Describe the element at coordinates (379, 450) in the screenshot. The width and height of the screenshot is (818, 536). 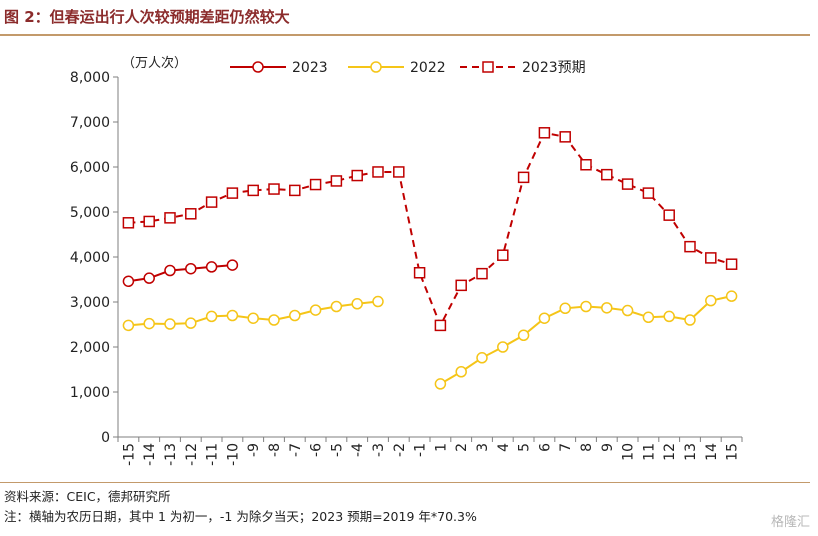
I see `x-tick-label: -3` at that location.